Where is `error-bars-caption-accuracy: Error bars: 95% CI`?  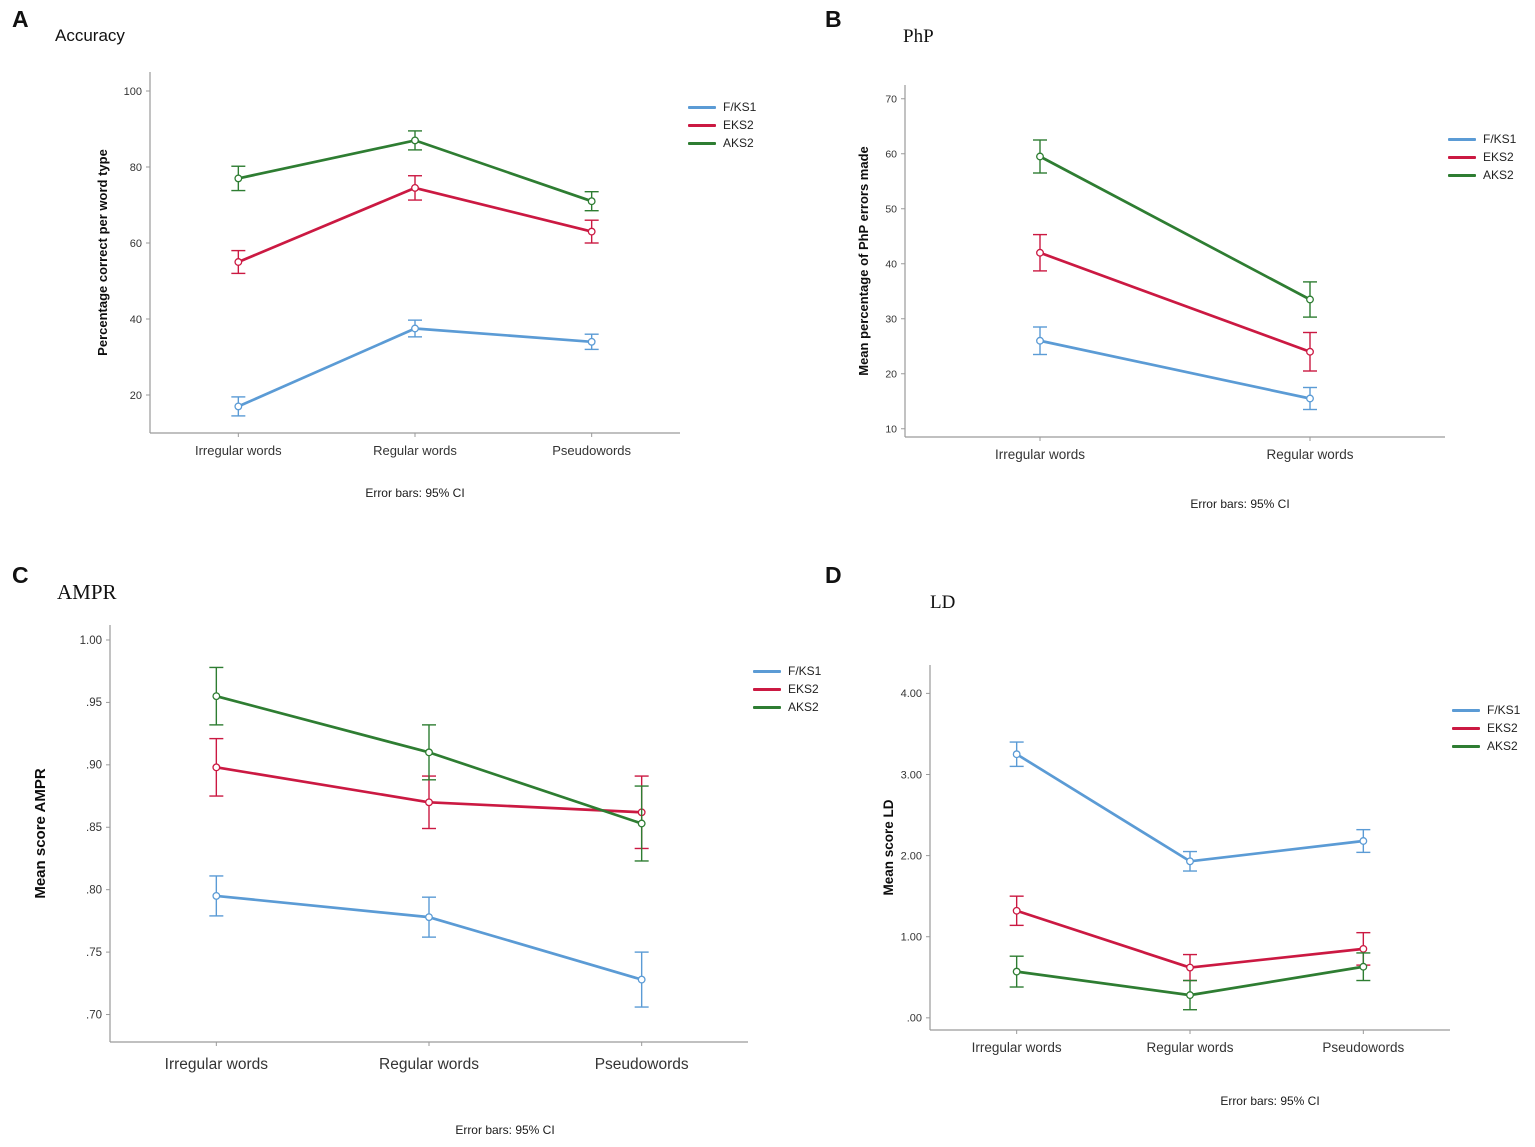
error-bars-caption-accuracy: Error bars: 95% CI is located at coordinates (415, 493).